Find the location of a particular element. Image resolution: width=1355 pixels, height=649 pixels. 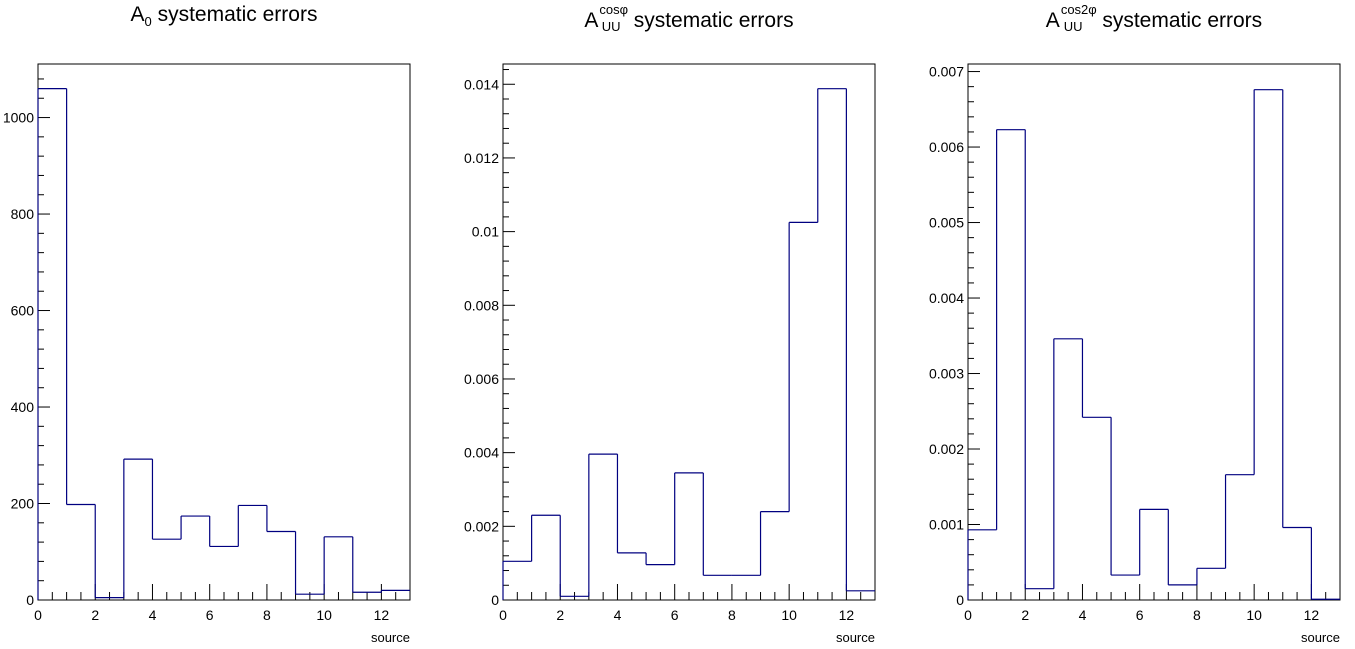

title-subscript: 0 is located at coordinates (148, 21).